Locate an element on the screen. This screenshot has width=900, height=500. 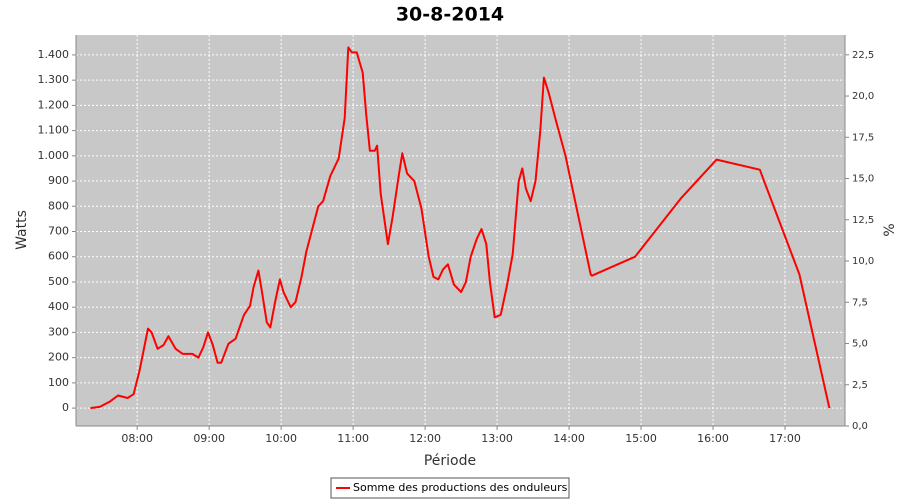
y-tick-label: 900 is located at coordinates (58, 180).